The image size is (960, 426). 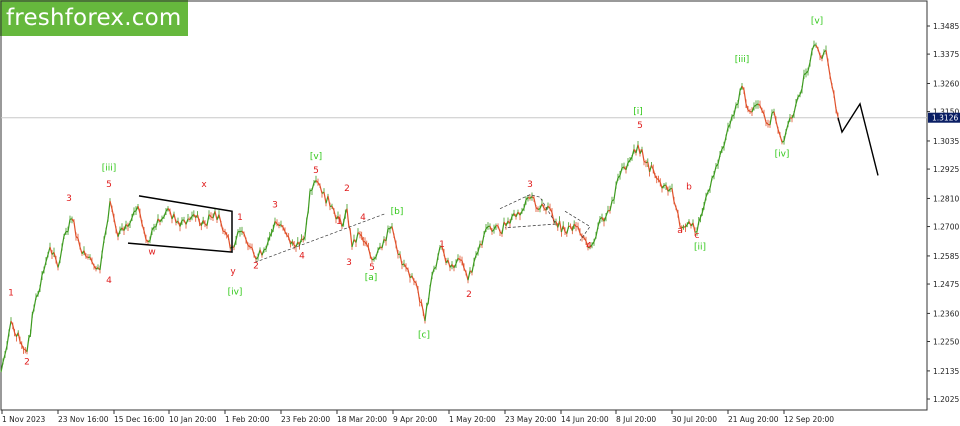 What do you see at coordinates (946, 227) in the screenshot?
I see `y-tick-label: 1.2700` at bounding box center [946, 227].